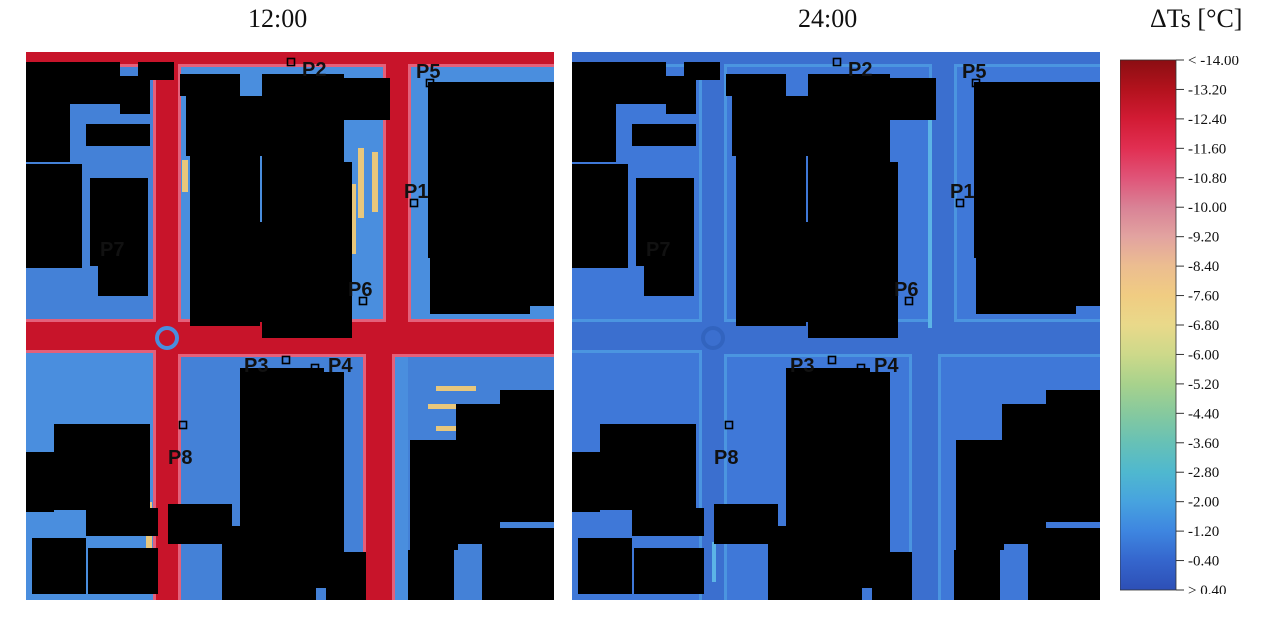 The image size is (1283, 618). What do you see at coordinates (1203, 473) in the screenshot?
I see `colorbar-tick-label: -2.80` at bounding box center [1203, 473].